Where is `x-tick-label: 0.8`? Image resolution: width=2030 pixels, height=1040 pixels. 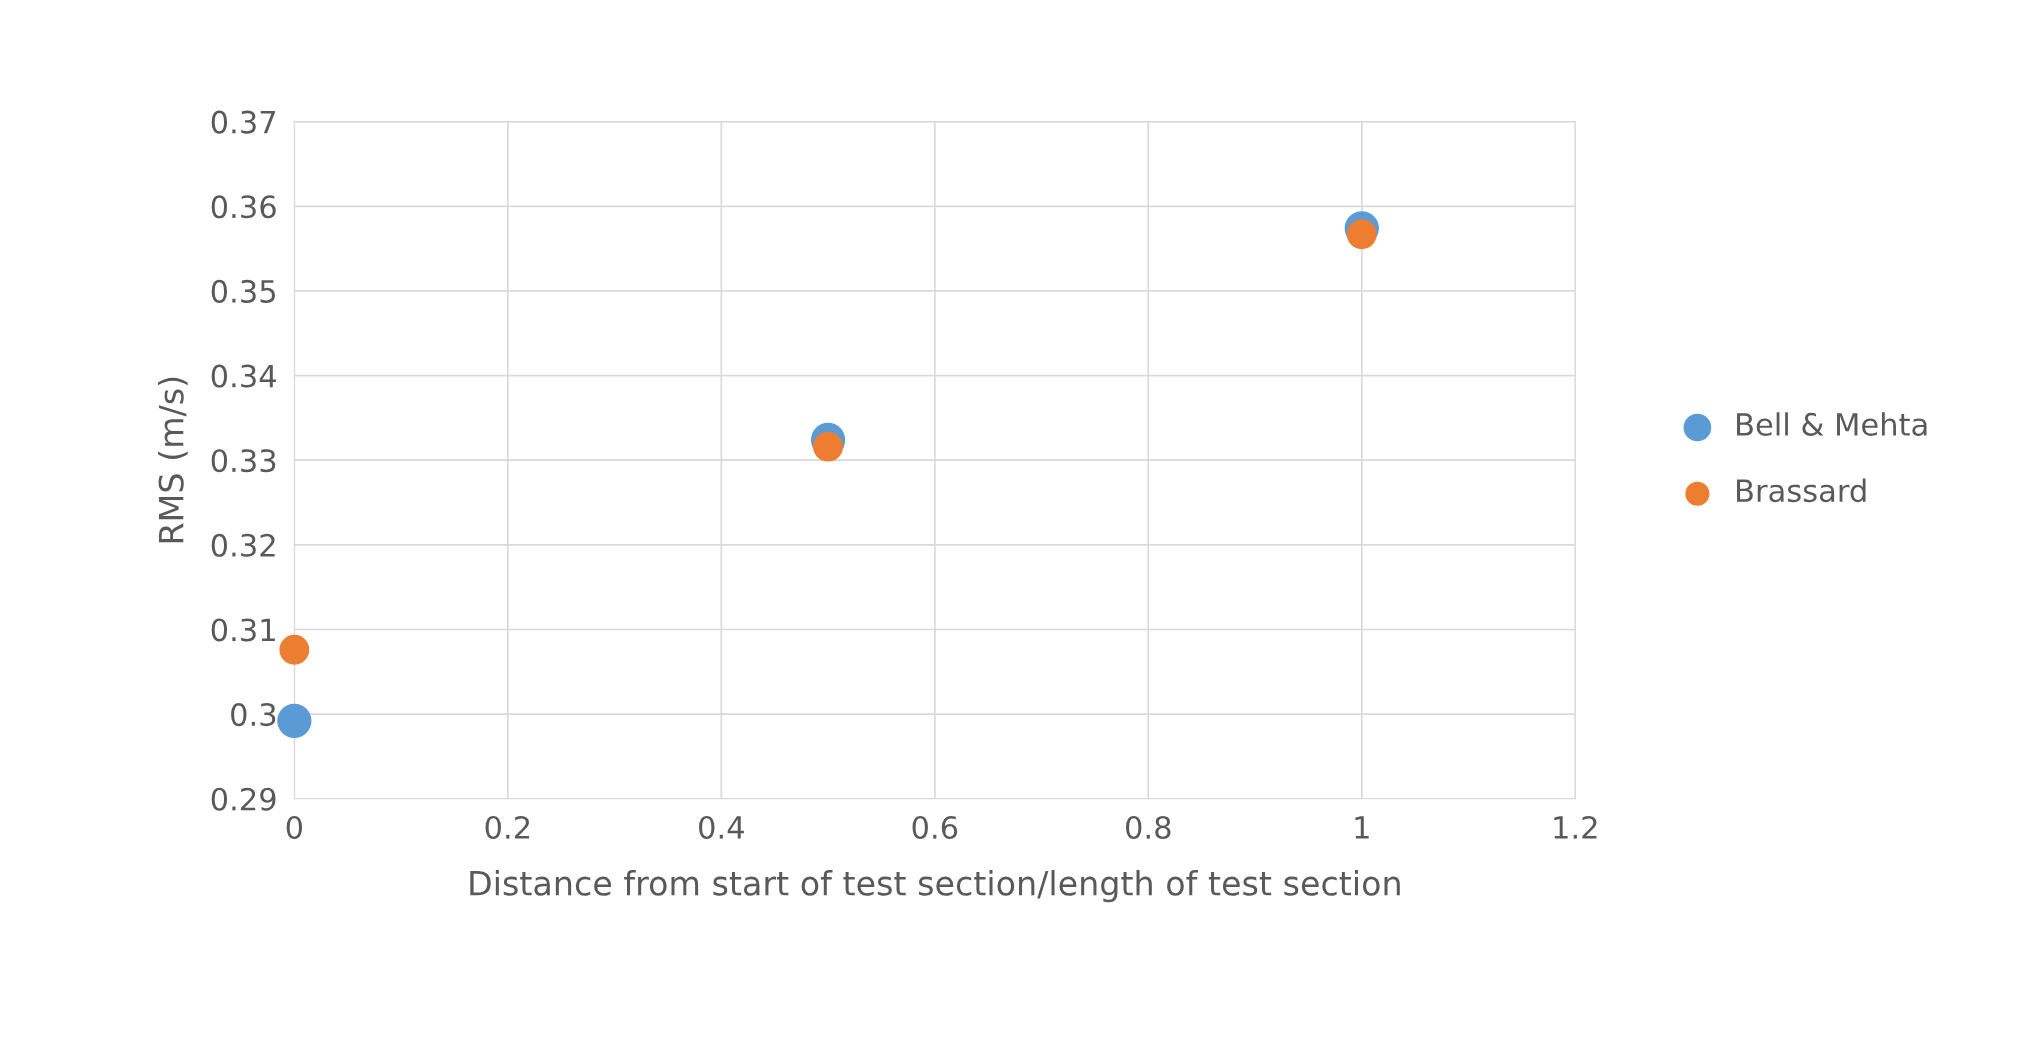 x-tick-label: 0.8 is located at coordinates (1148, 827).